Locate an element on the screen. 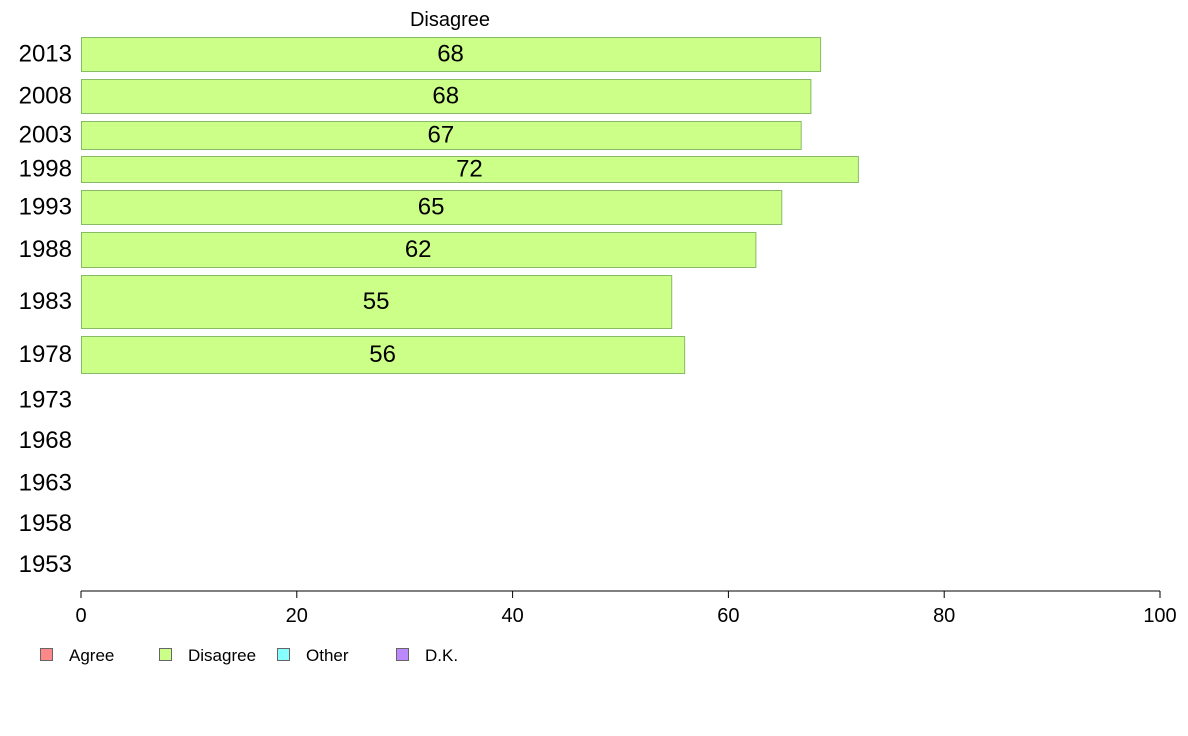  x-tick-label: 80 is located at coordinates (944, 616).